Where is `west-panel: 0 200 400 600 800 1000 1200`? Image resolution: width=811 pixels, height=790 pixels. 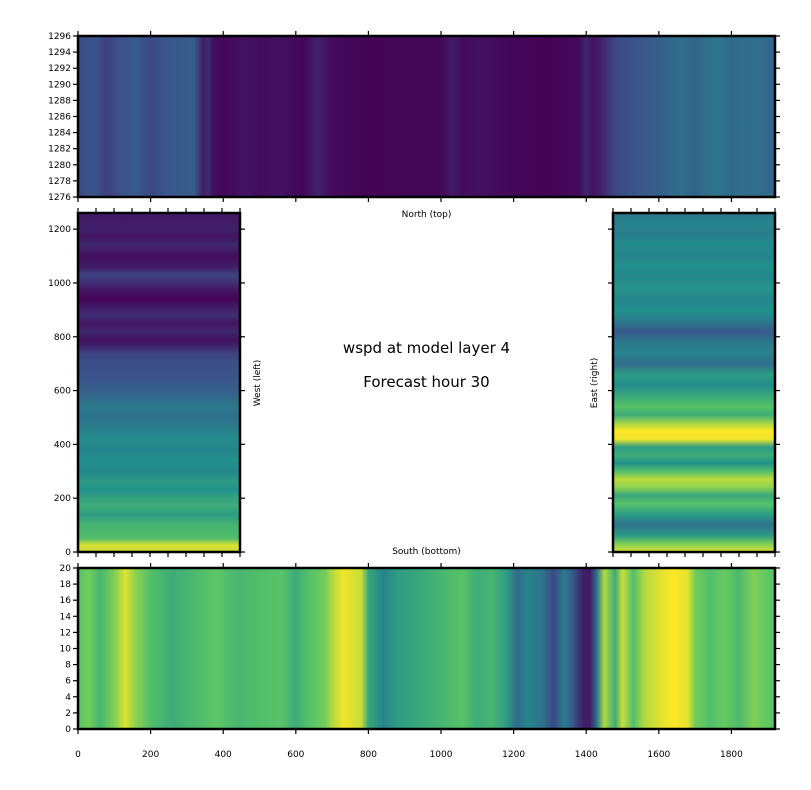 west-panel: 0 200 400 600 800 1000 1200 is located at coordinates (146, 383).